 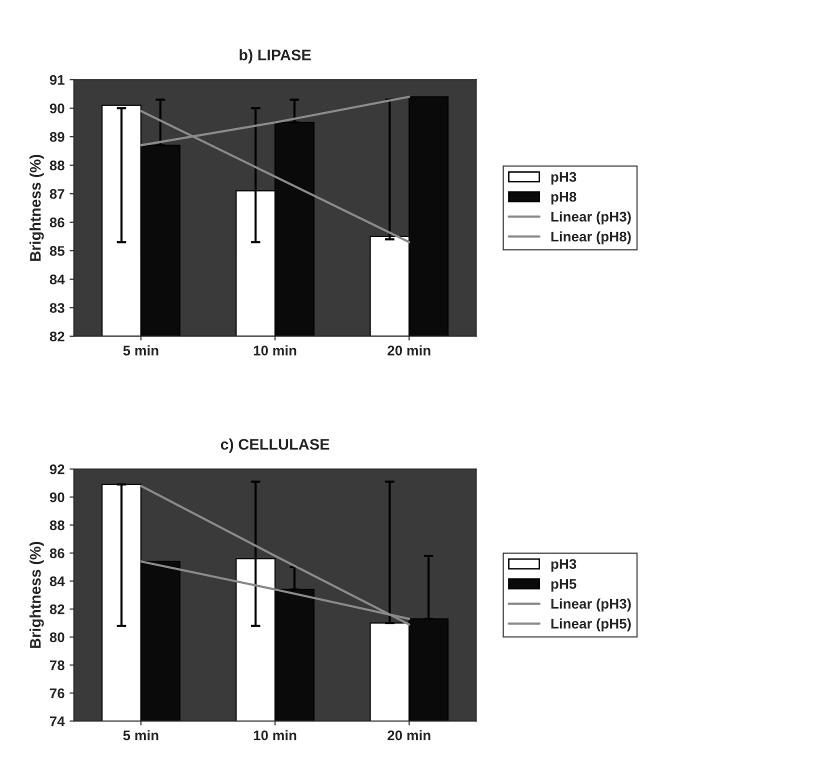 I want to click on y-tick-label: 83, so click(x=57, y=308).